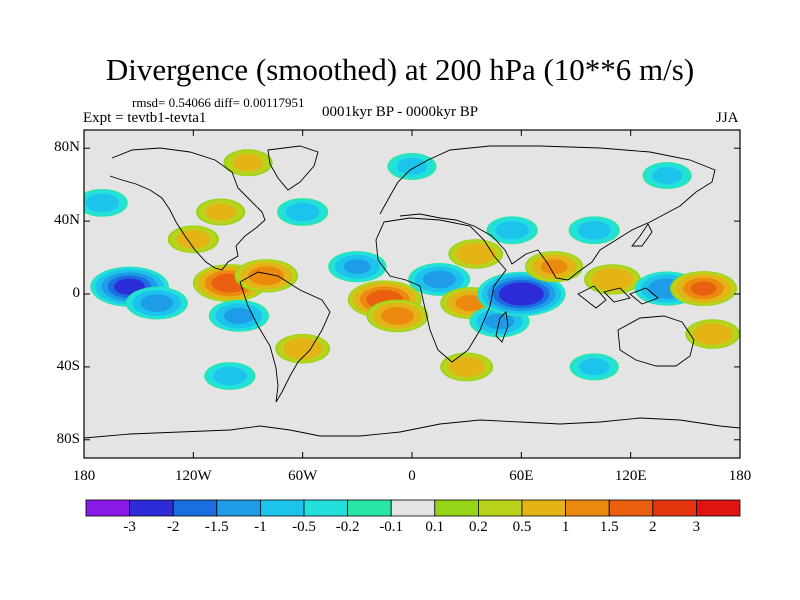 This screenshot has height=600, width=800. I want to click on coastline-australia, so click(656, 341).